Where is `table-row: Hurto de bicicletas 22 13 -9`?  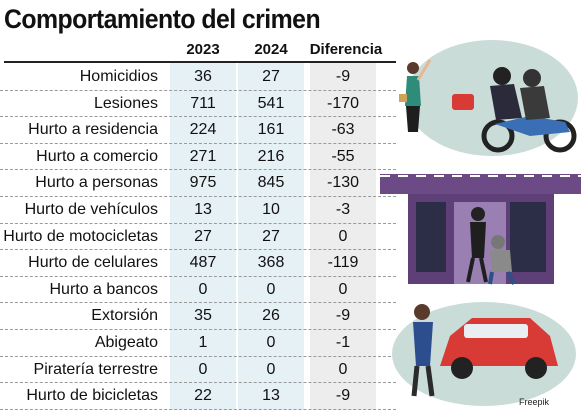
table-row: Hurto de bicicletas 22 13 -9 is located at coordinates (198, 396).